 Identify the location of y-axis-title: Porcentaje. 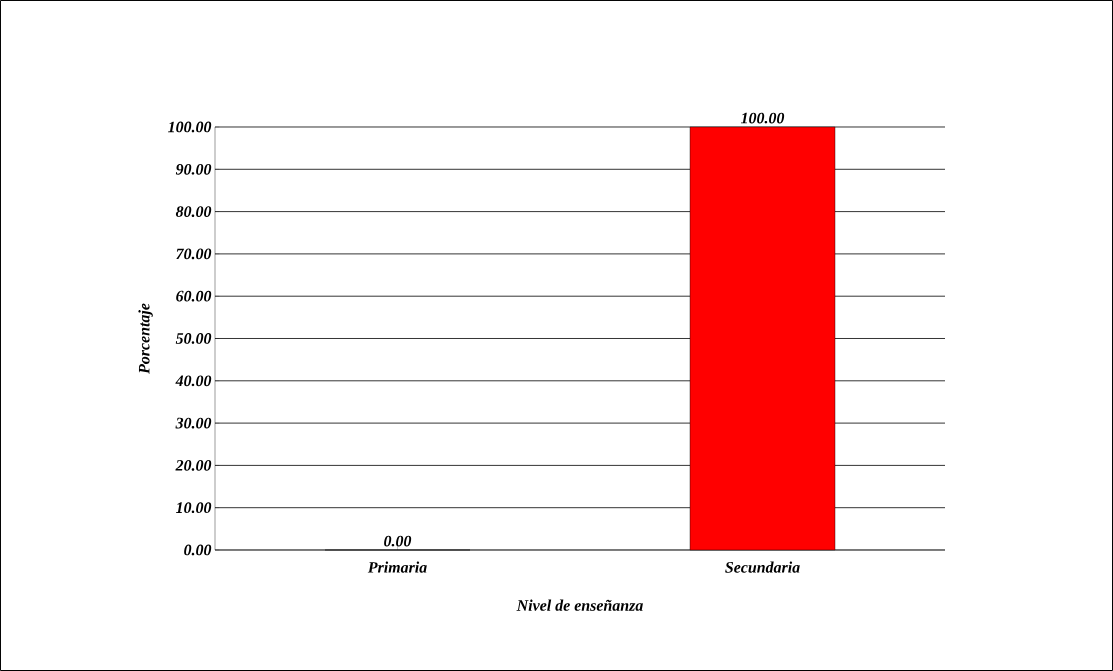
(145, 338).